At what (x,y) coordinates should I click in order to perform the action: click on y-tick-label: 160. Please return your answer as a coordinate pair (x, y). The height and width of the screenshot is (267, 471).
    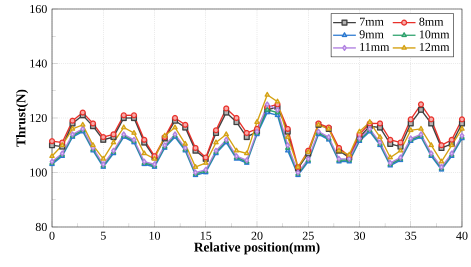
    Looking at the image, I should click on (38, 9).